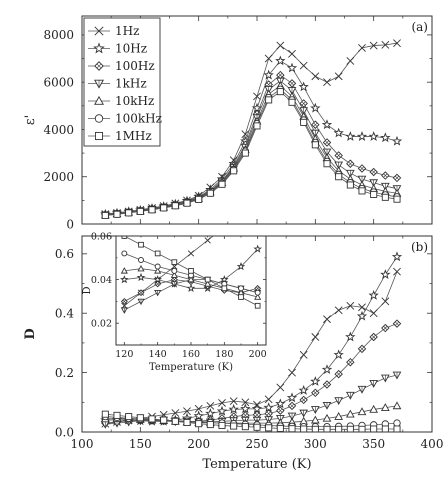 This screenshot has width=444, height=479. What do you see at coordinates (131, 49) in the screenshot?
I see `legend-entry-label: 10Hz` at bounding box center [131, 49].